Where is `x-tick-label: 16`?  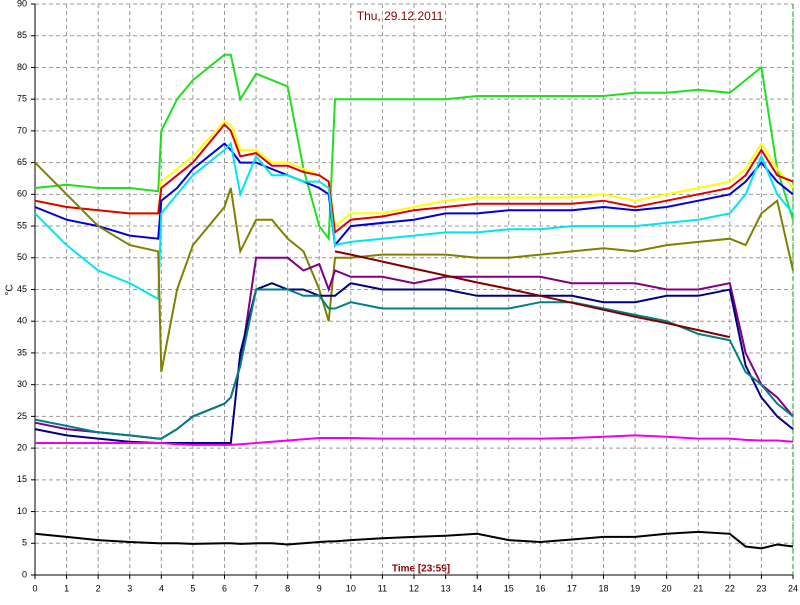
x-tick-label: 16 is located at coordinates (540, 588).